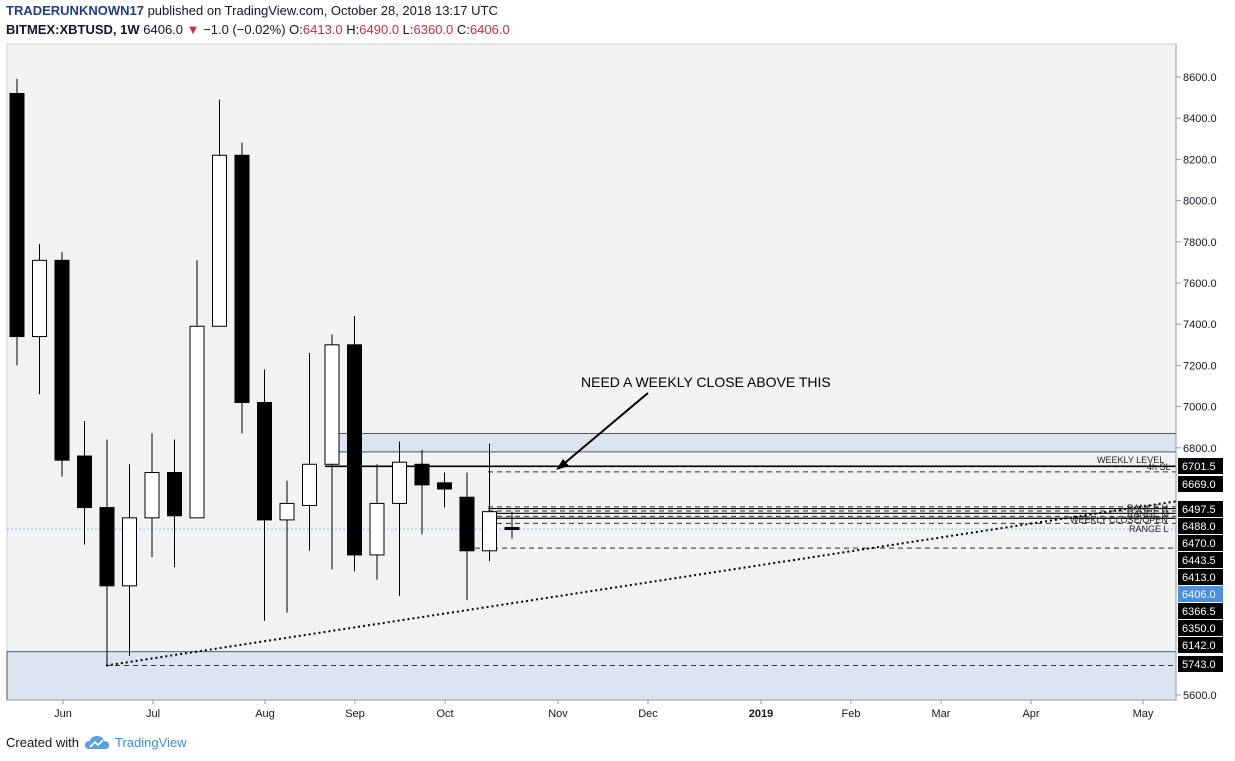 This screenshot has width=1235, height=761. What do you see at coordinates (604, 430) in the screenshot?
I see `annotation-arrow` at bounding box center [604, 430].